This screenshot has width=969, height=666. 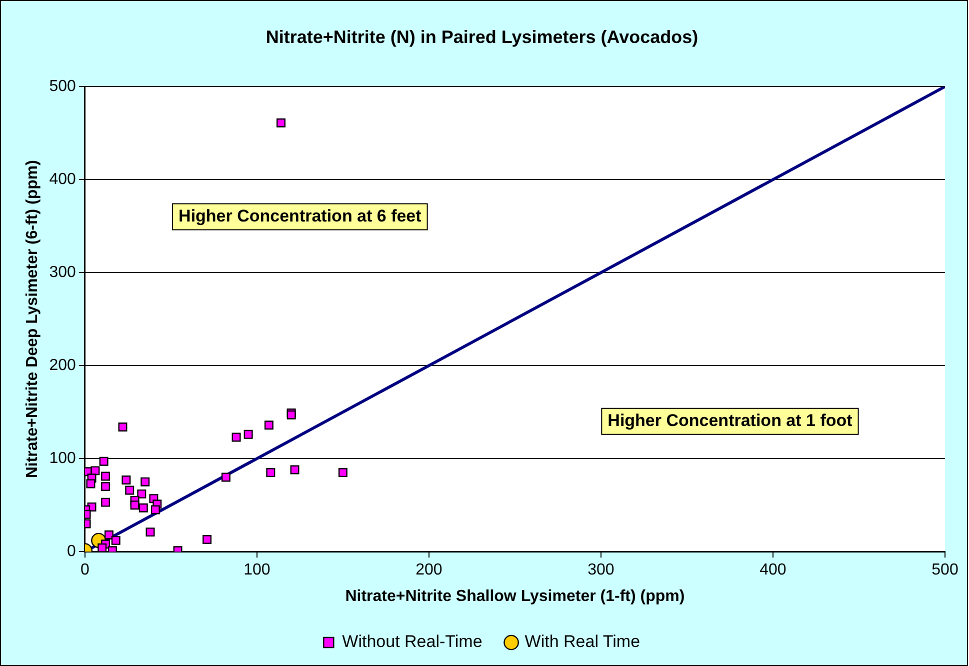 What do you see at coordinates (71, 551) in the screenshot?
I see `y-tick-label: 0` at bounding box center [71, 551].